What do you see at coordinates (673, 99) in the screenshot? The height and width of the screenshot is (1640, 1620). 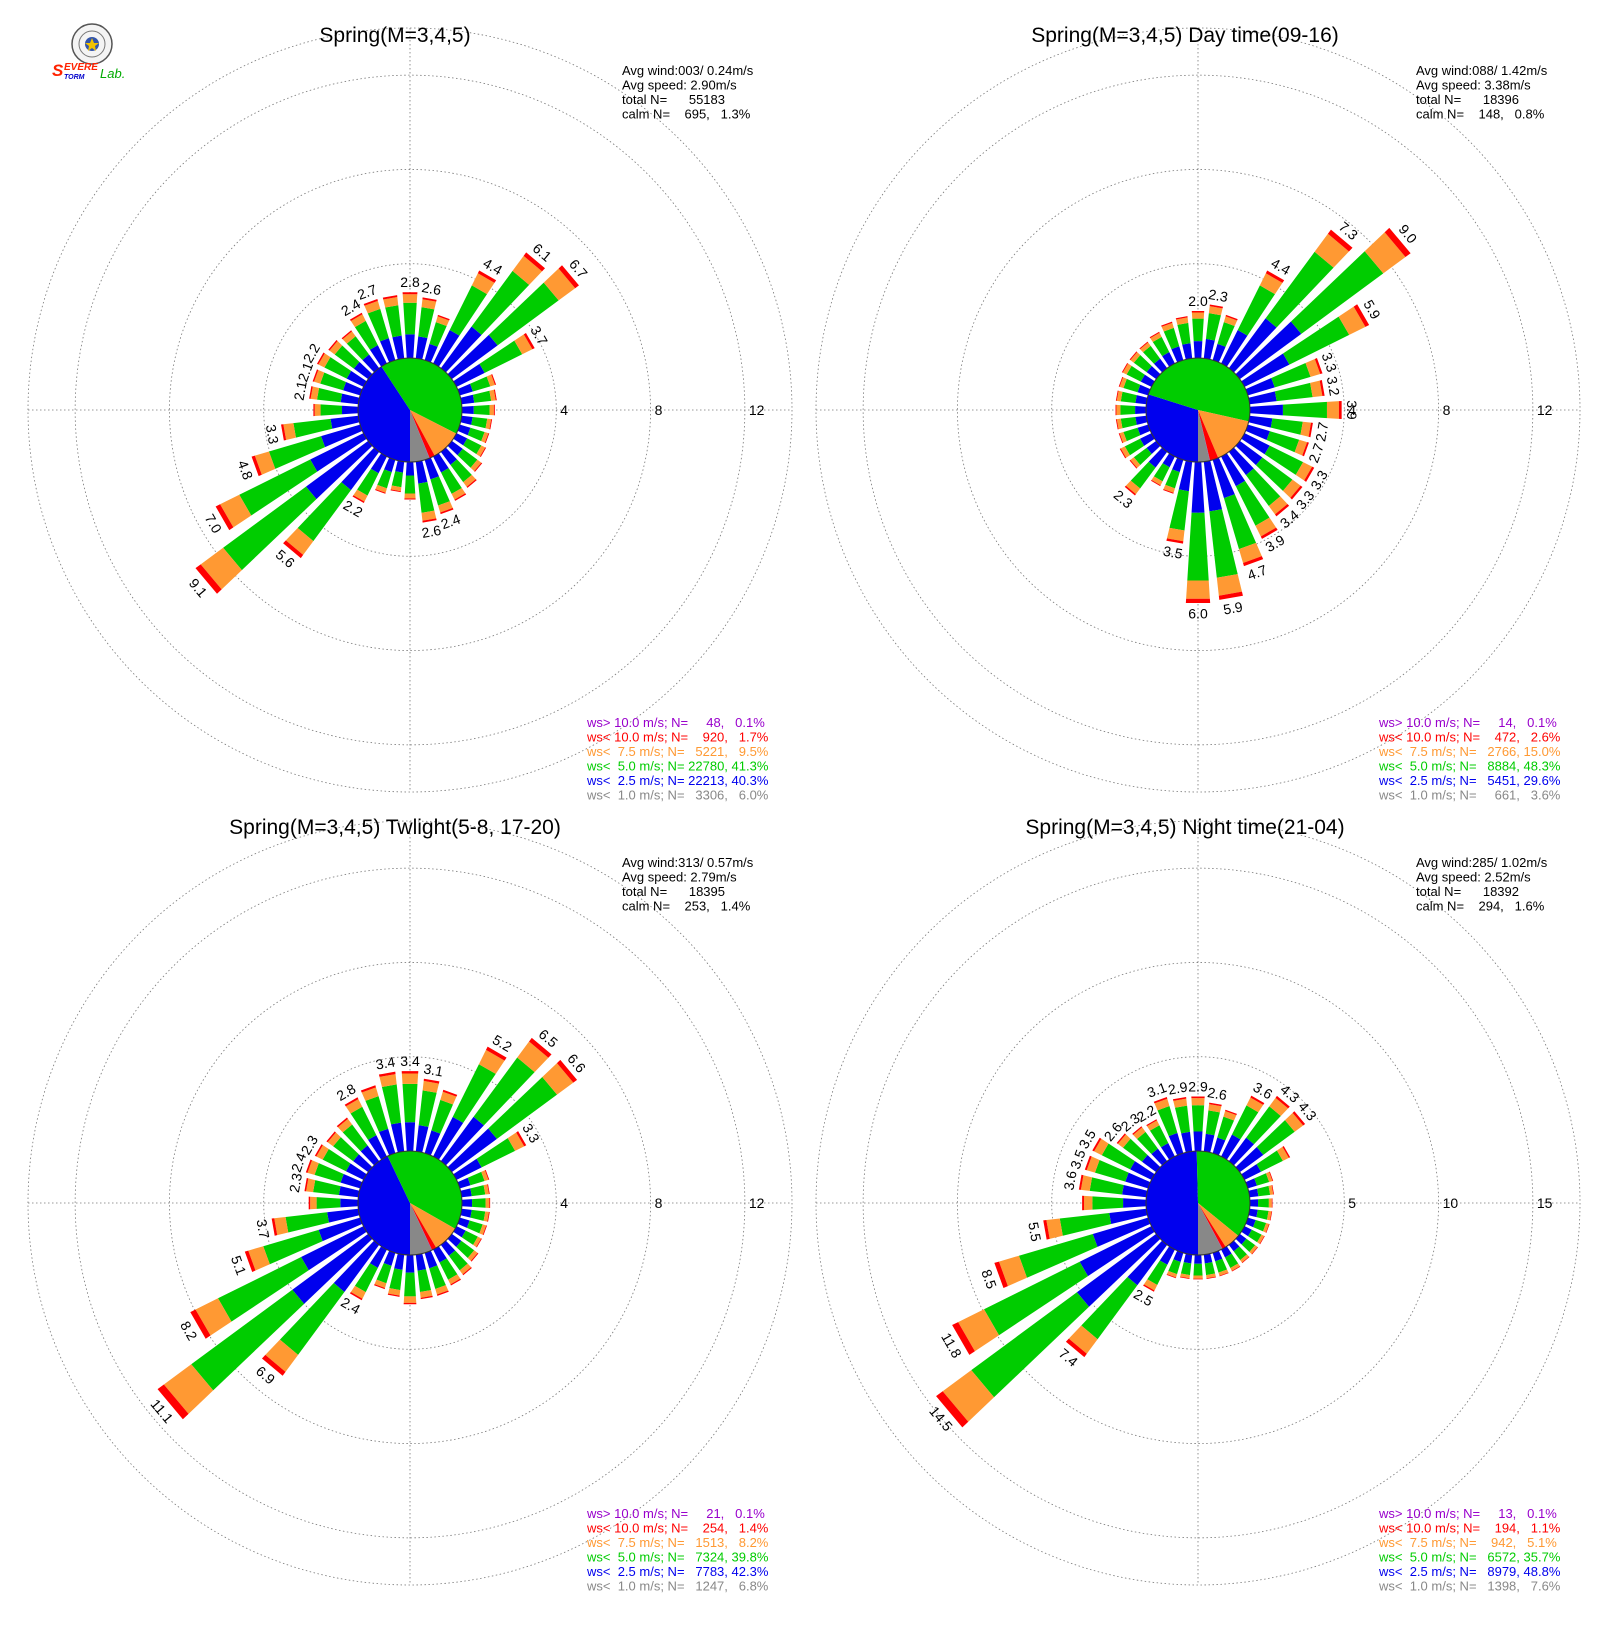 I see `stats-line: total N= 55183` at bounding box center [673, 99].